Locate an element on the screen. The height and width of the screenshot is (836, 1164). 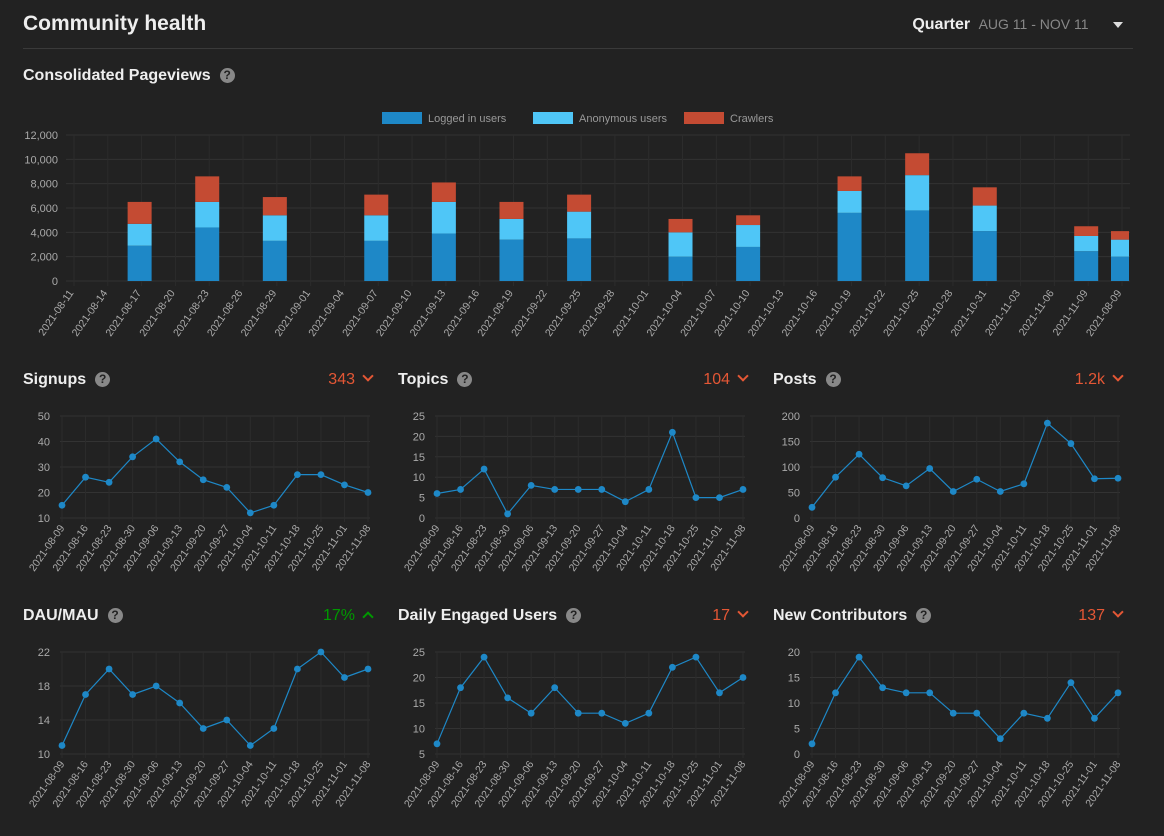
topics-title: Topics is located at coordinates (423, 379).